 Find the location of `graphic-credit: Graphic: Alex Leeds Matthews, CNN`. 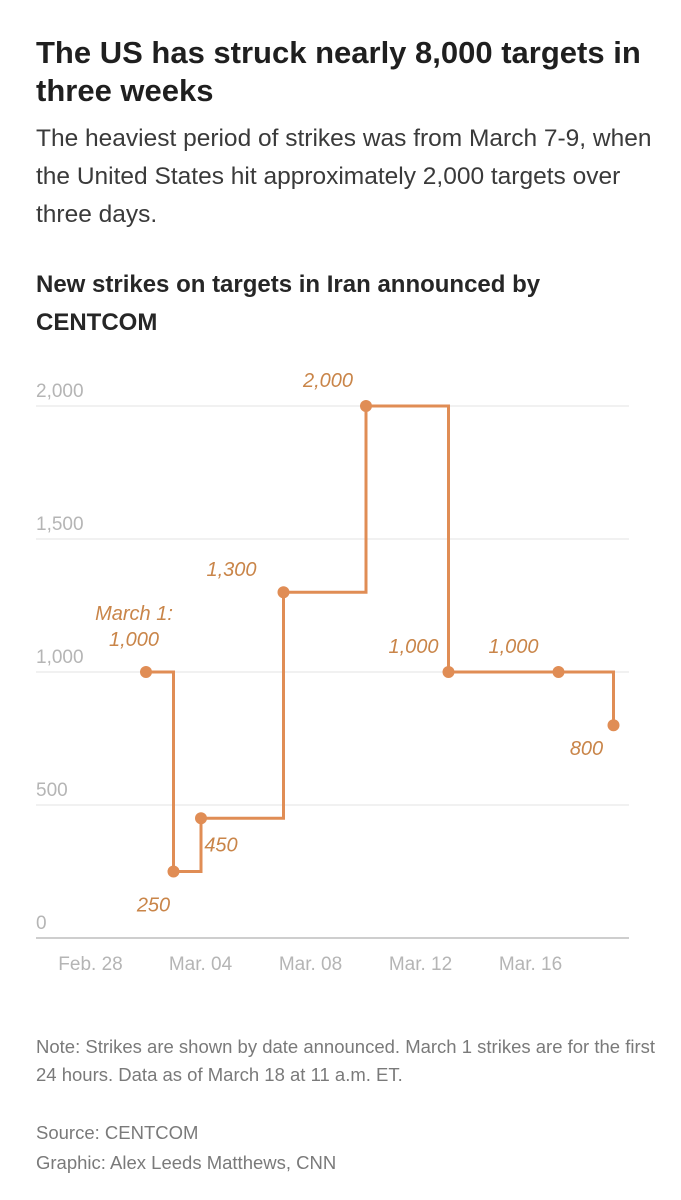

graphic-credit: Graphic: Alex Leeds Matthews, CNN is located at coordinates (186, 1162).